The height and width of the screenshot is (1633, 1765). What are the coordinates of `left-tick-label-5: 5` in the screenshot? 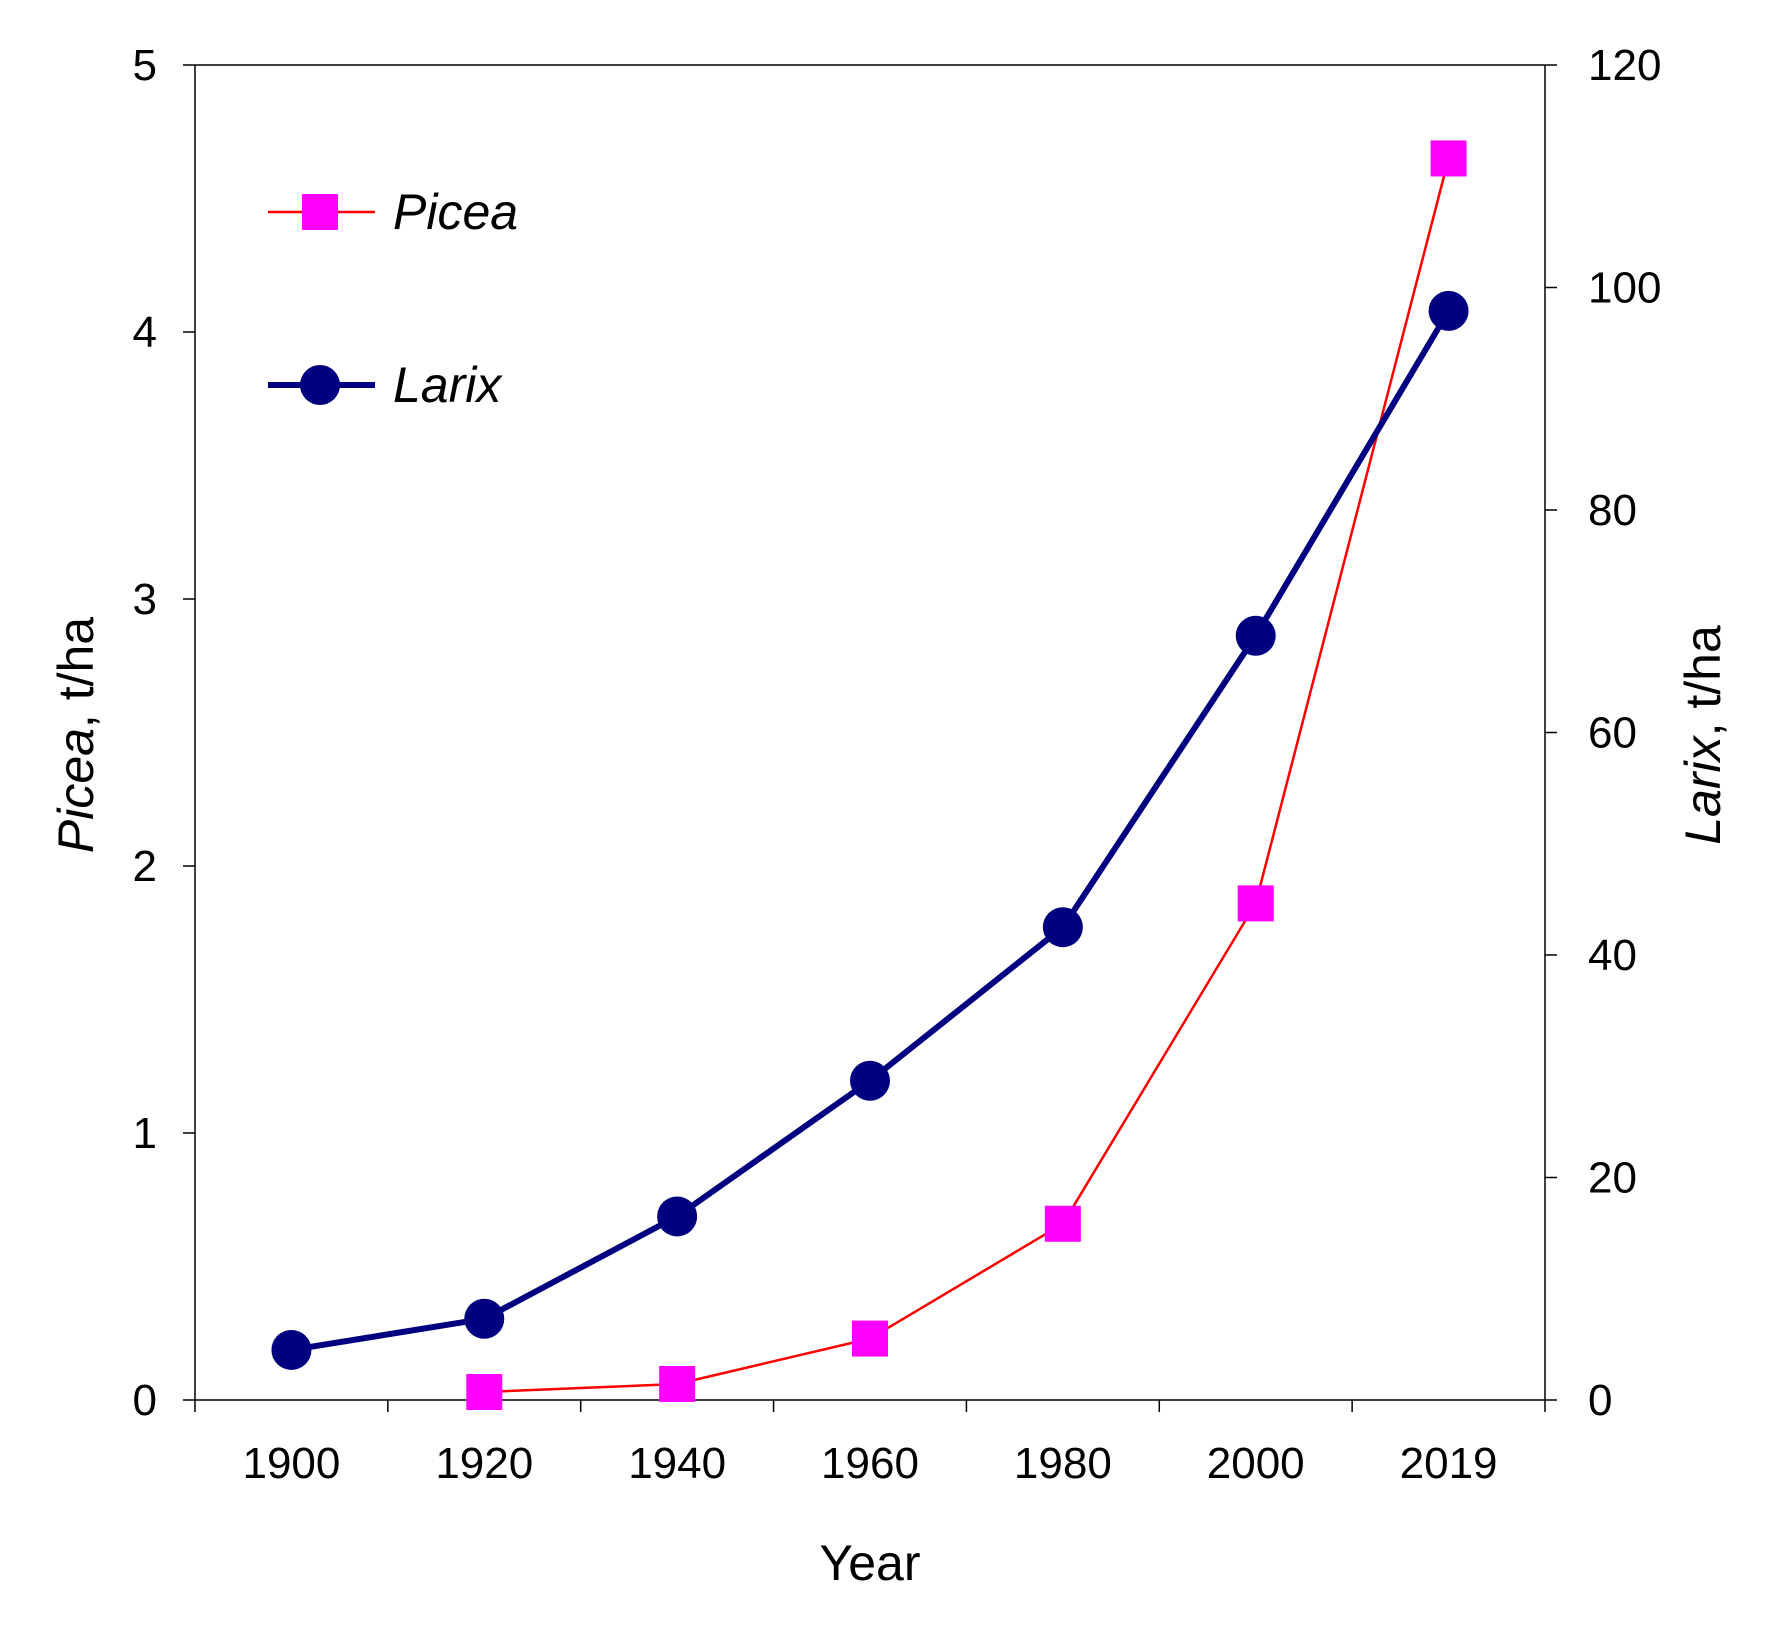 It's located at (145, 65).